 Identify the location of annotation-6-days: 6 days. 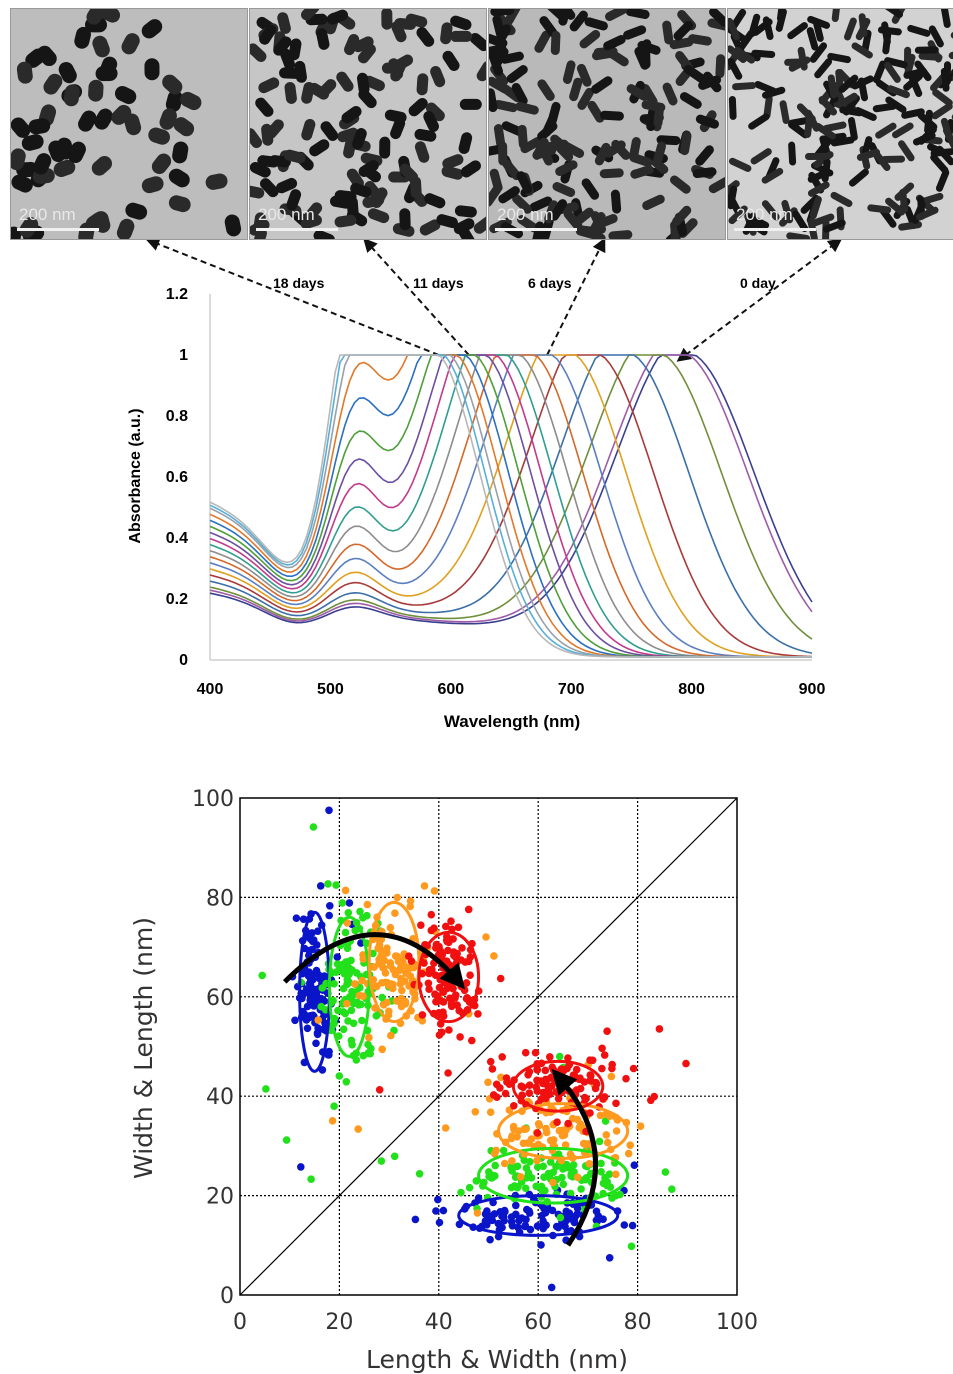
(550, 283).